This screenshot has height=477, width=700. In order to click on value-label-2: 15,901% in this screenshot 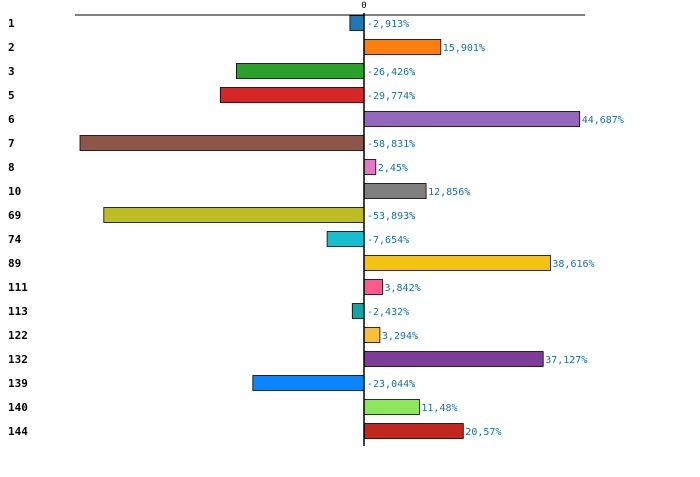, I will do `click(464, 48)`.